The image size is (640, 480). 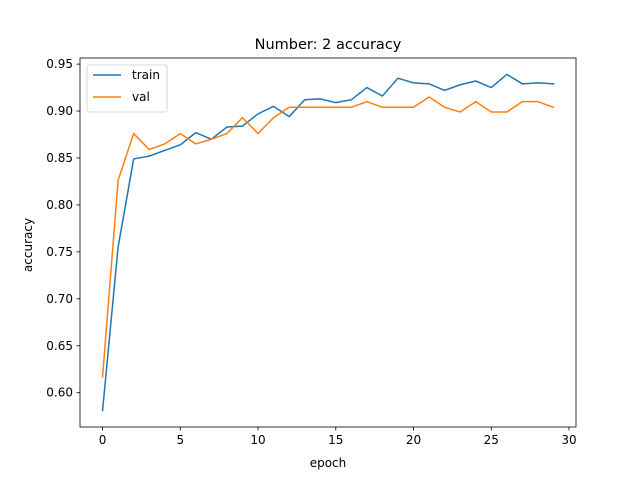 I want to click on y-tick-label: 0.70, so click(x=59, y=299).